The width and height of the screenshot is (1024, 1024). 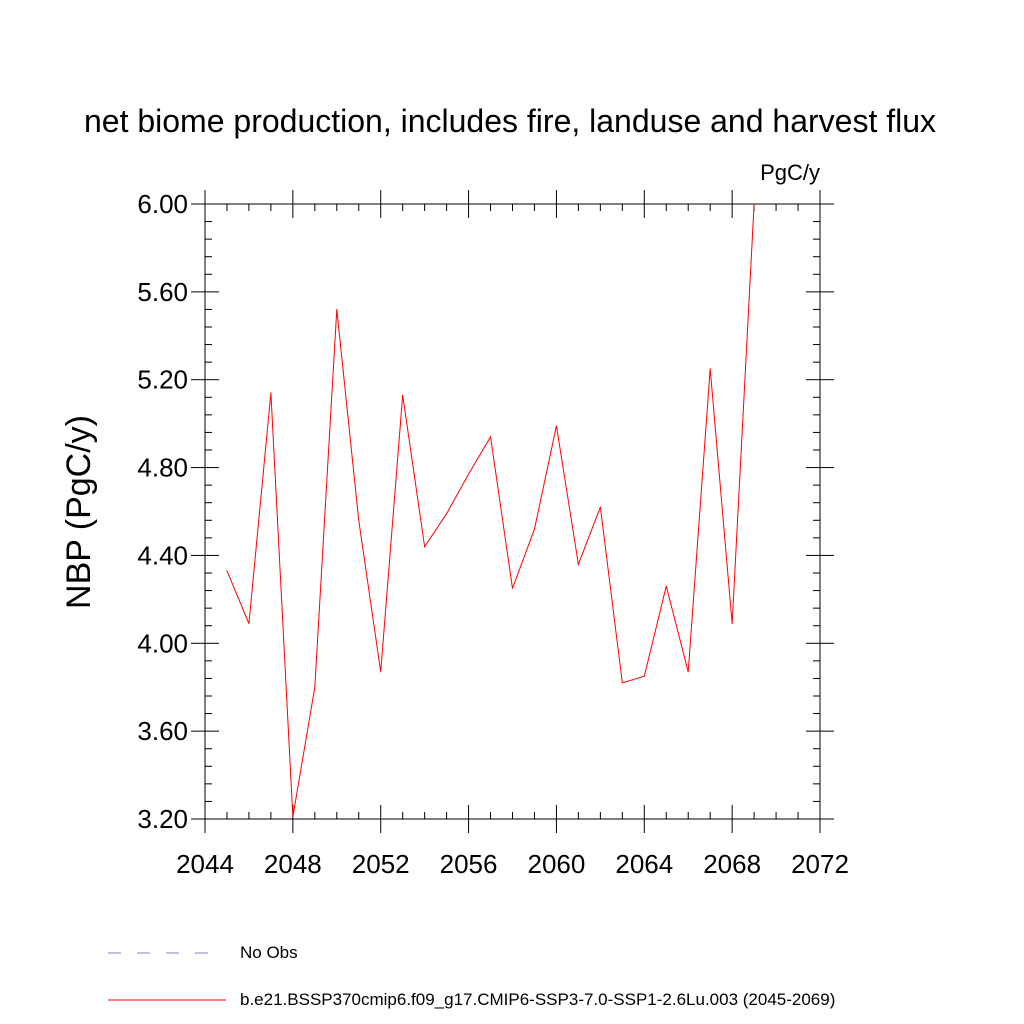 What do you see at coordinates (732, 864) in the screenshot?
I see `x-tick-label: 2068` at bounding box center [732, 864].